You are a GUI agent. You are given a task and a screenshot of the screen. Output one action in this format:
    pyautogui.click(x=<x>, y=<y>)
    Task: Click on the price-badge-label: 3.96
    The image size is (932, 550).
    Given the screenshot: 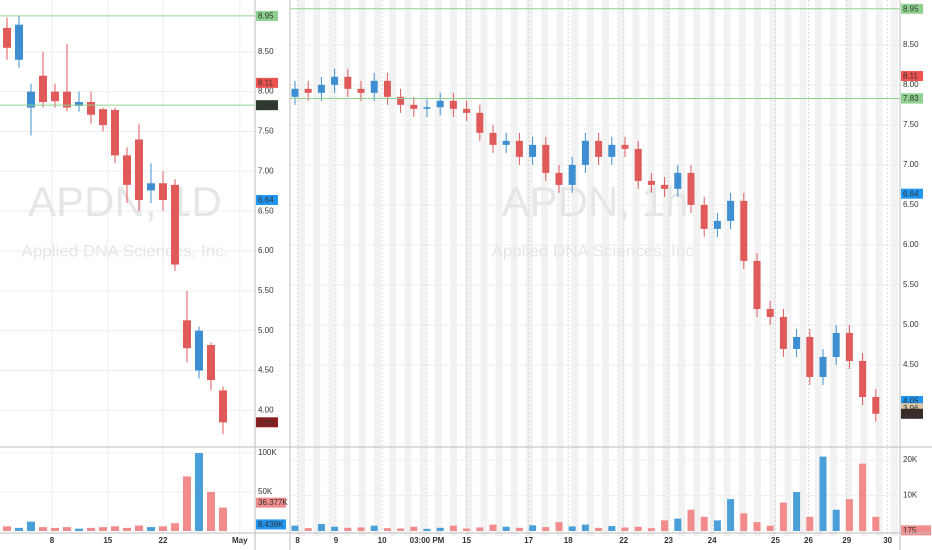 What is the action you would take?
    pyautogui.click(x=911, y=408)
    